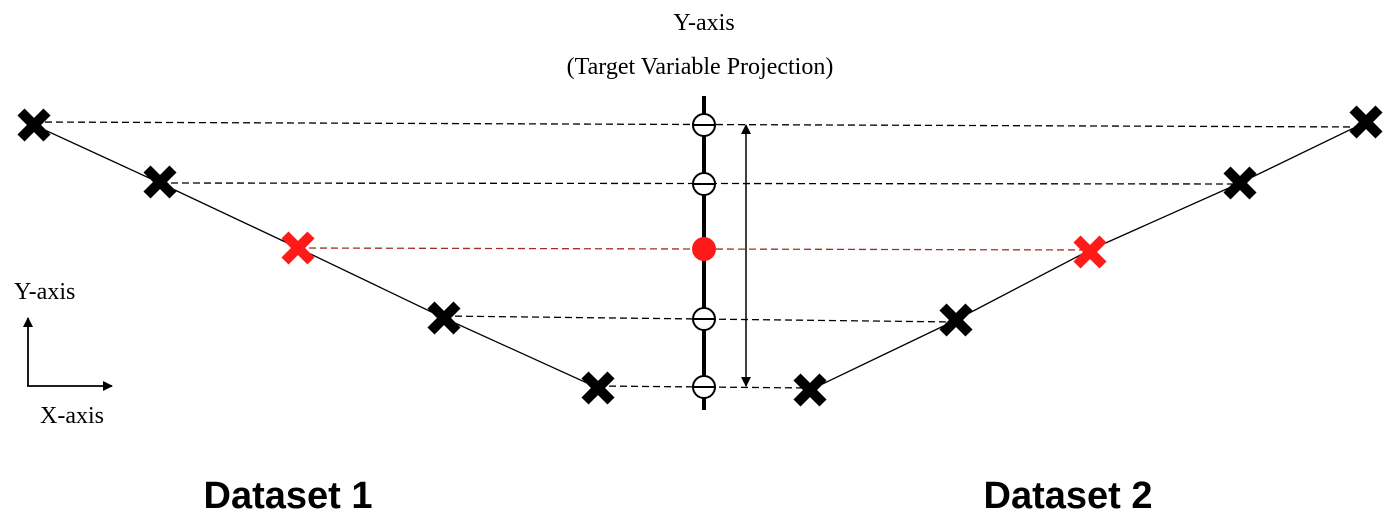 This screenshot has height=529, width=1400. What do you see at coordinates (700, 67) in the screenshot?
I see `axis-title-line2: (Target Variable Projection)` at bounding box center [700, 67].